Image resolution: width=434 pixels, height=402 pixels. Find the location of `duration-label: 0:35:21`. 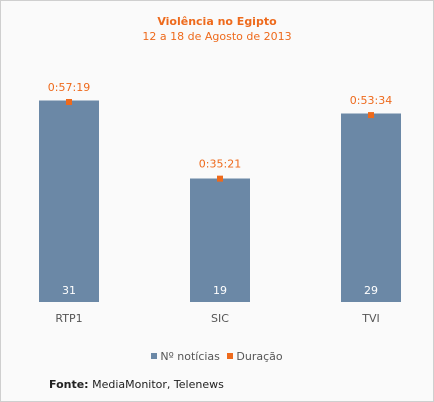

duration-label: 0:35:21 is located at coordinates (220, 164).